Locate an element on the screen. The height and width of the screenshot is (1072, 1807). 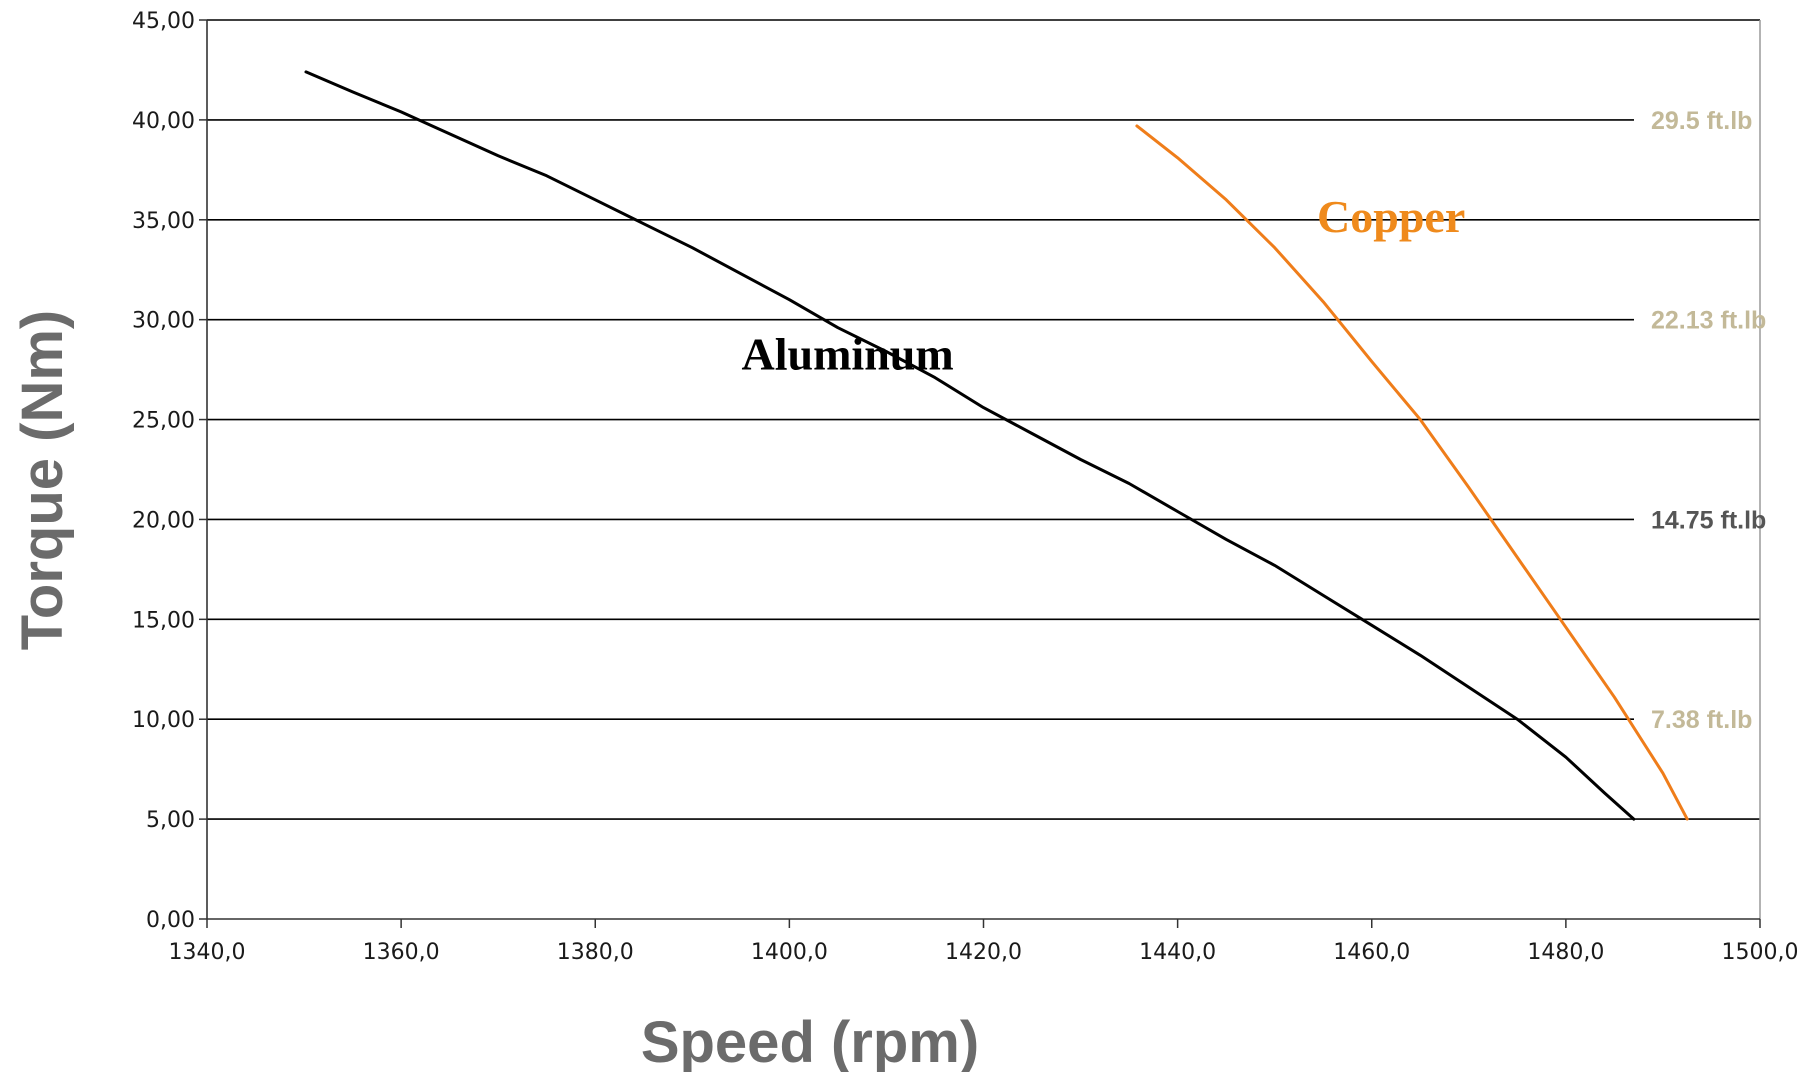
y-tick-label: 15,00 is located at coordinates (163, 620).